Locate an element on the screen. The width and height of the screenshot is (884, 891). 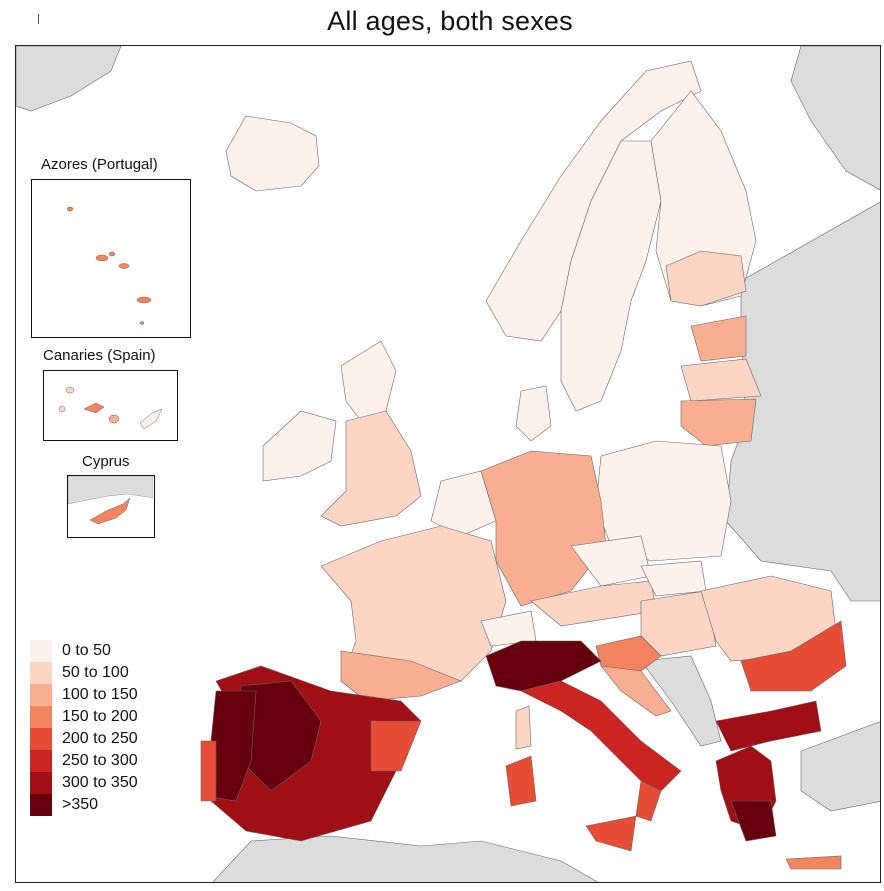
legend-item: 150 to 200 is located at coordinates (84, 717).